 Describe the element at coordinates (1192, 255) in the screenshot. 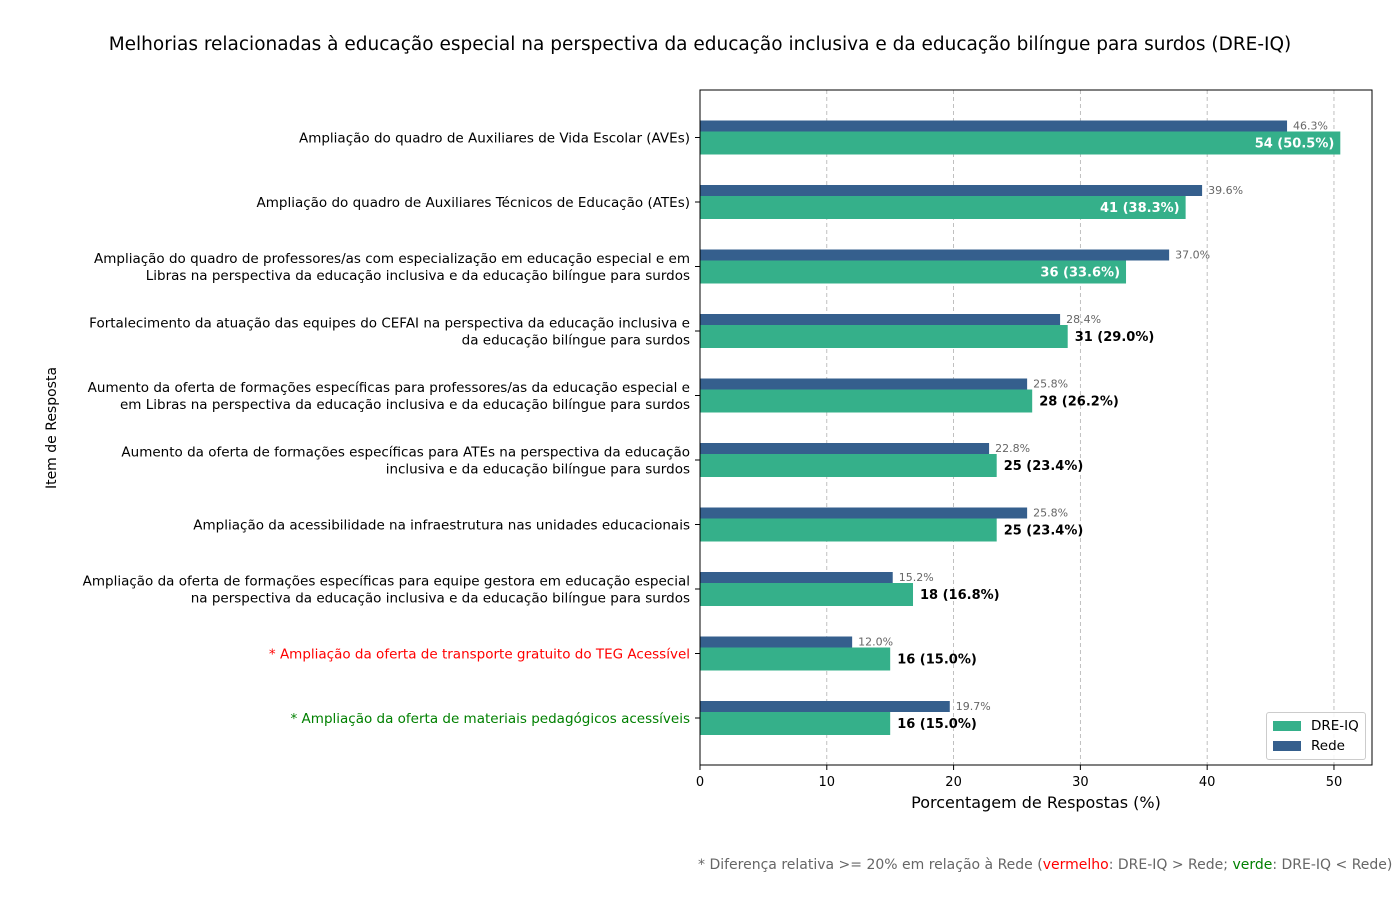

I see `value-label-rede: 37.0%` at that location.